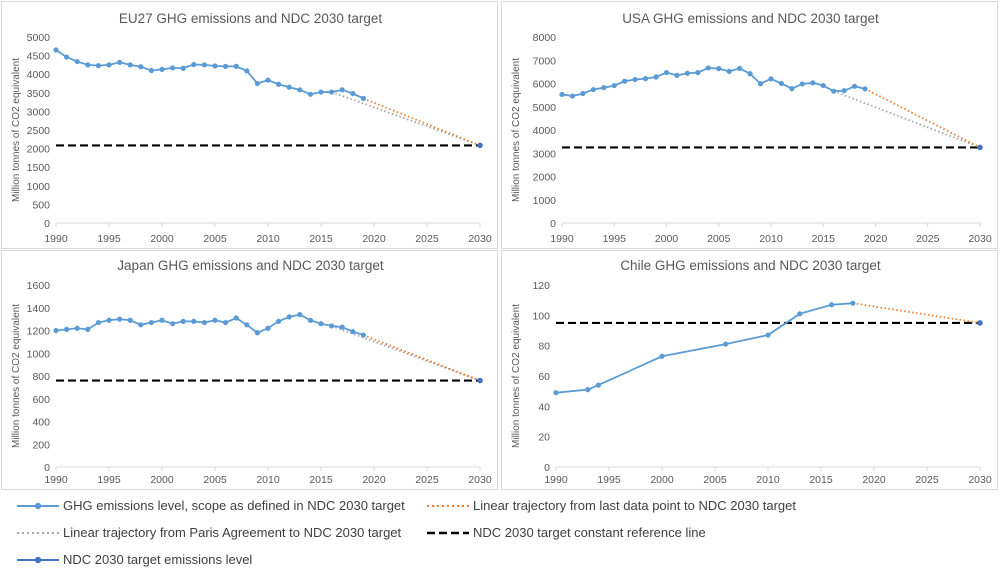  Describe the element at coordinates (667, 239) in the screenshot. I see `x-tick-label: 2000` at that location.